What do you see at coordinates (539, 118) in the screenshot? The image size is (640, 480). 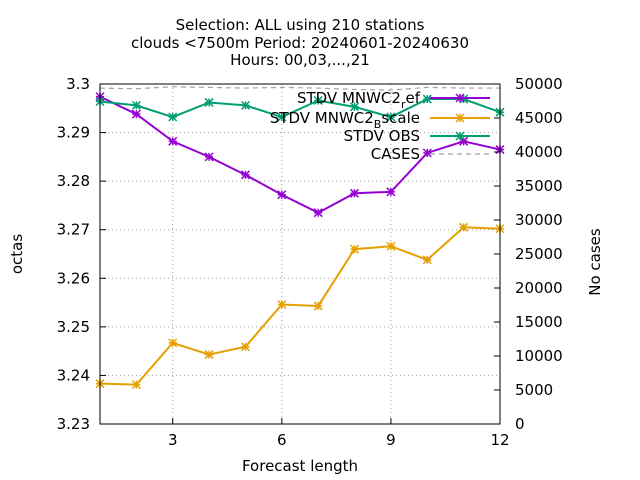 I see `y2-tick-label: 45000` at bounding box center [539, 118].